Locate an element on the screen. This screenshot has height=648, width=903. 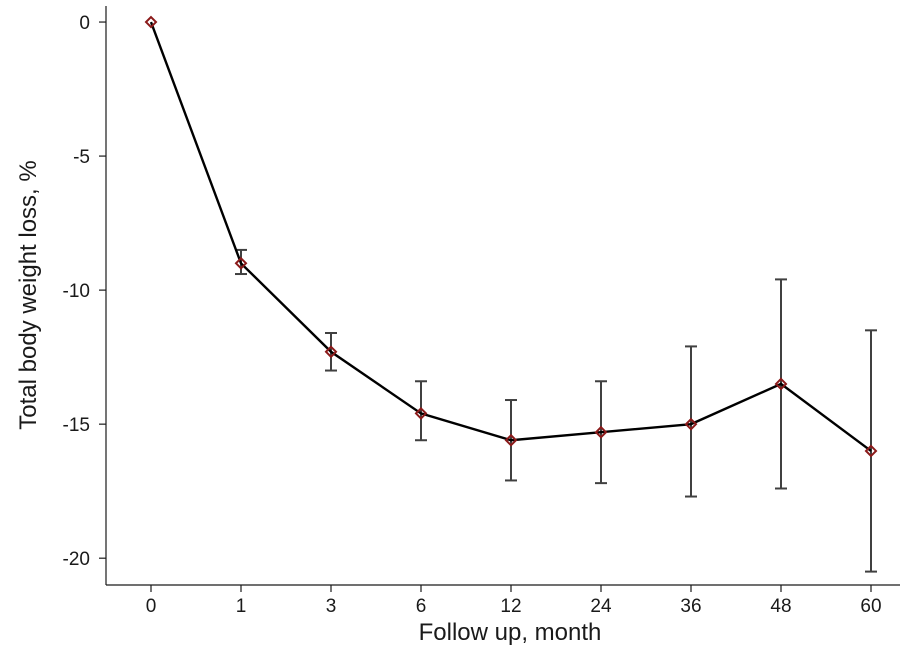
y-ticks: 0 -5 -10 -15 -20 is located at coordinates (84, 291).